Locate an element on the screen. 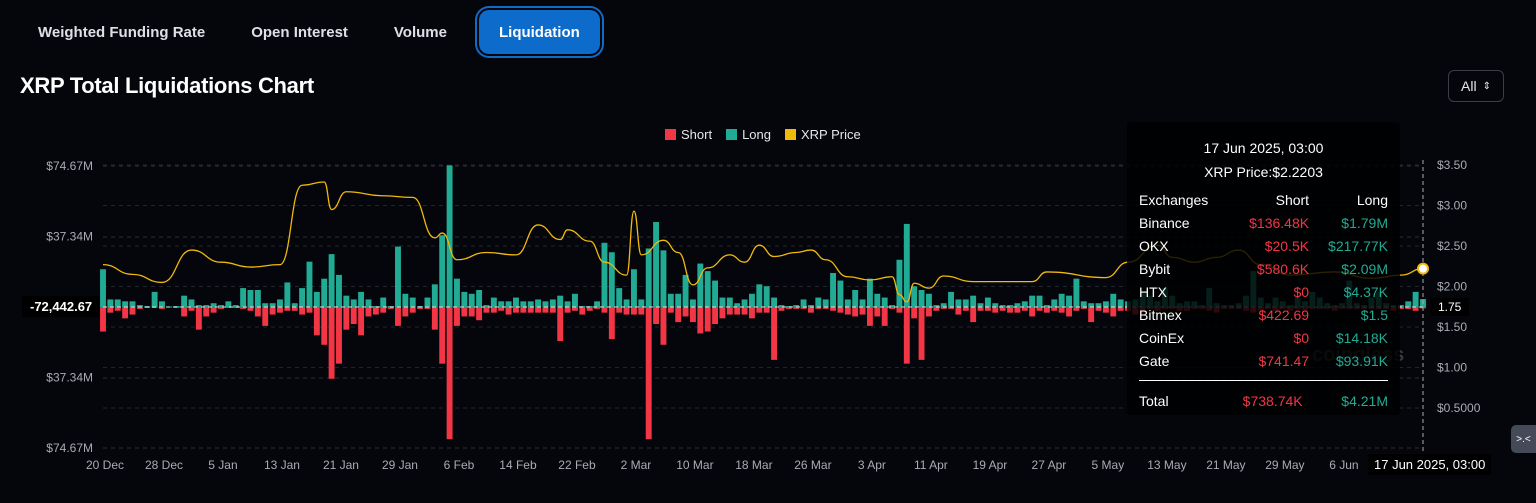 The image size is (1536, 503). x-tick: 6 Jun is located at coordinates (1343, 465).